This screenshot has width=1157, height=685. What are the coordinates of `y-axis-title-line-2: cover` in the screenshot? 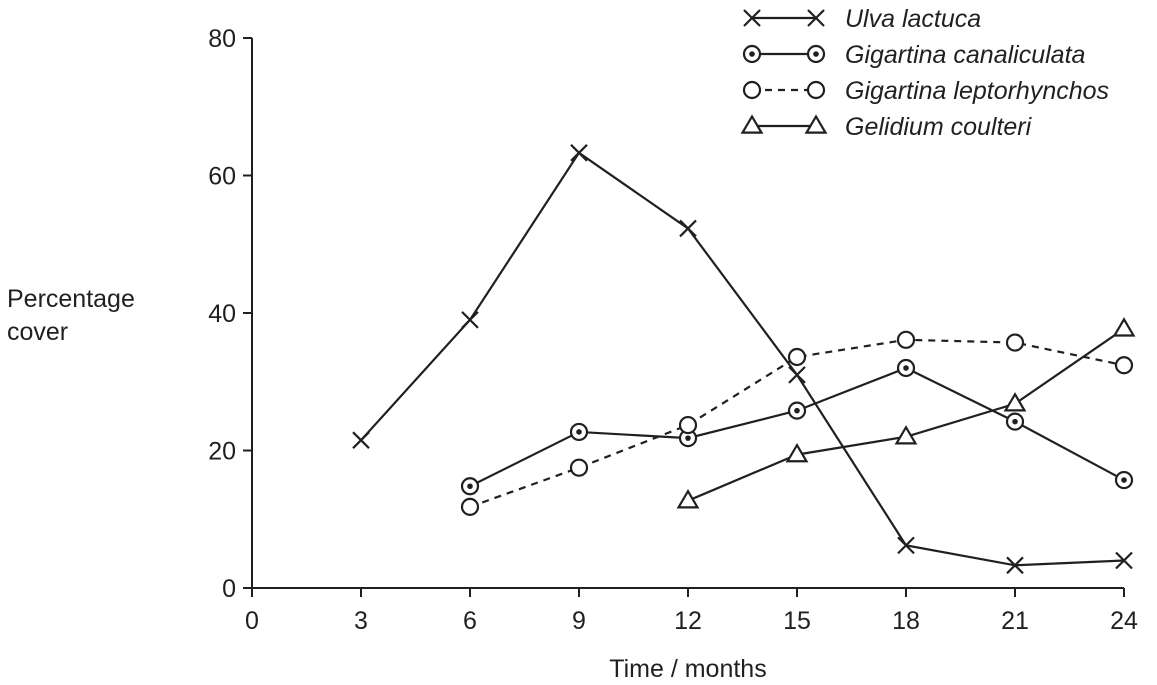 It's located at (37, 332).